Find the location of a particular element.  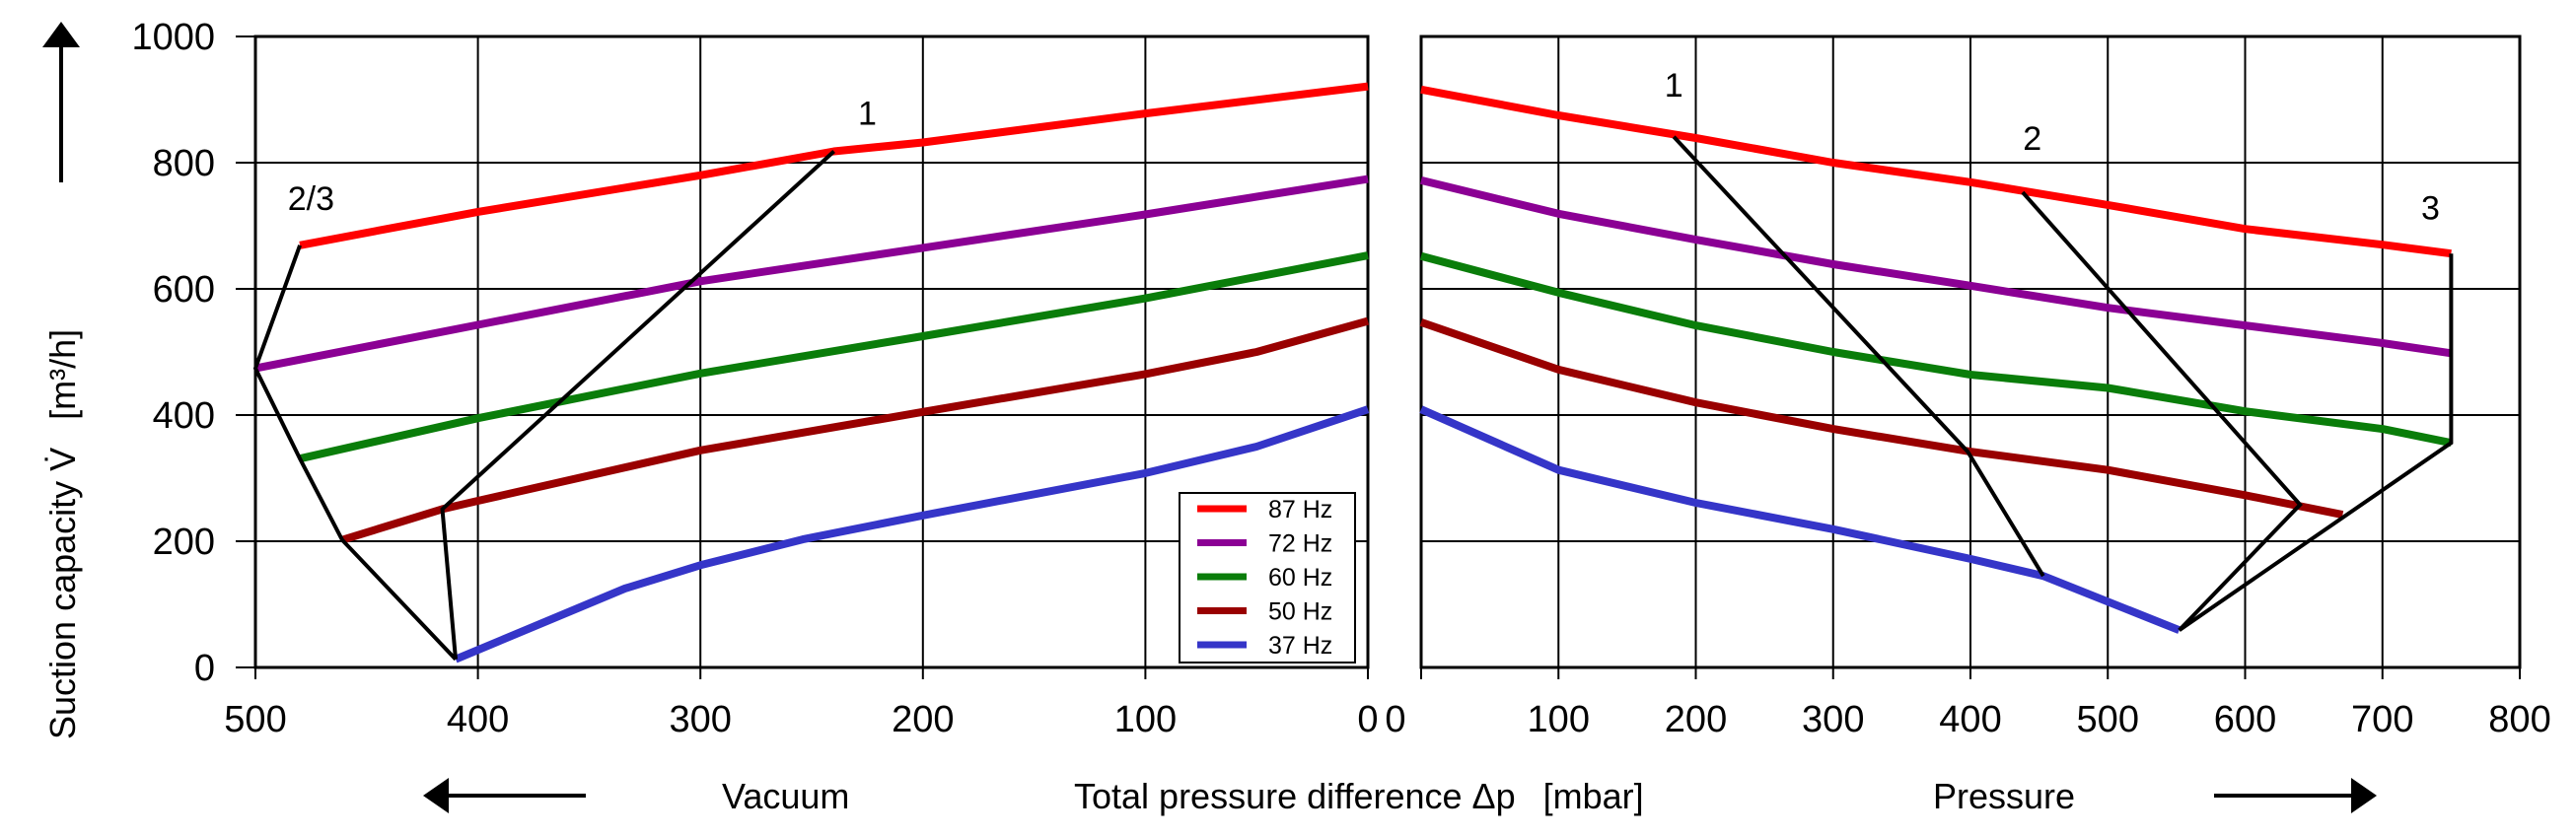

legend-label: 37 Hz is located at coordinates (1300, 646).